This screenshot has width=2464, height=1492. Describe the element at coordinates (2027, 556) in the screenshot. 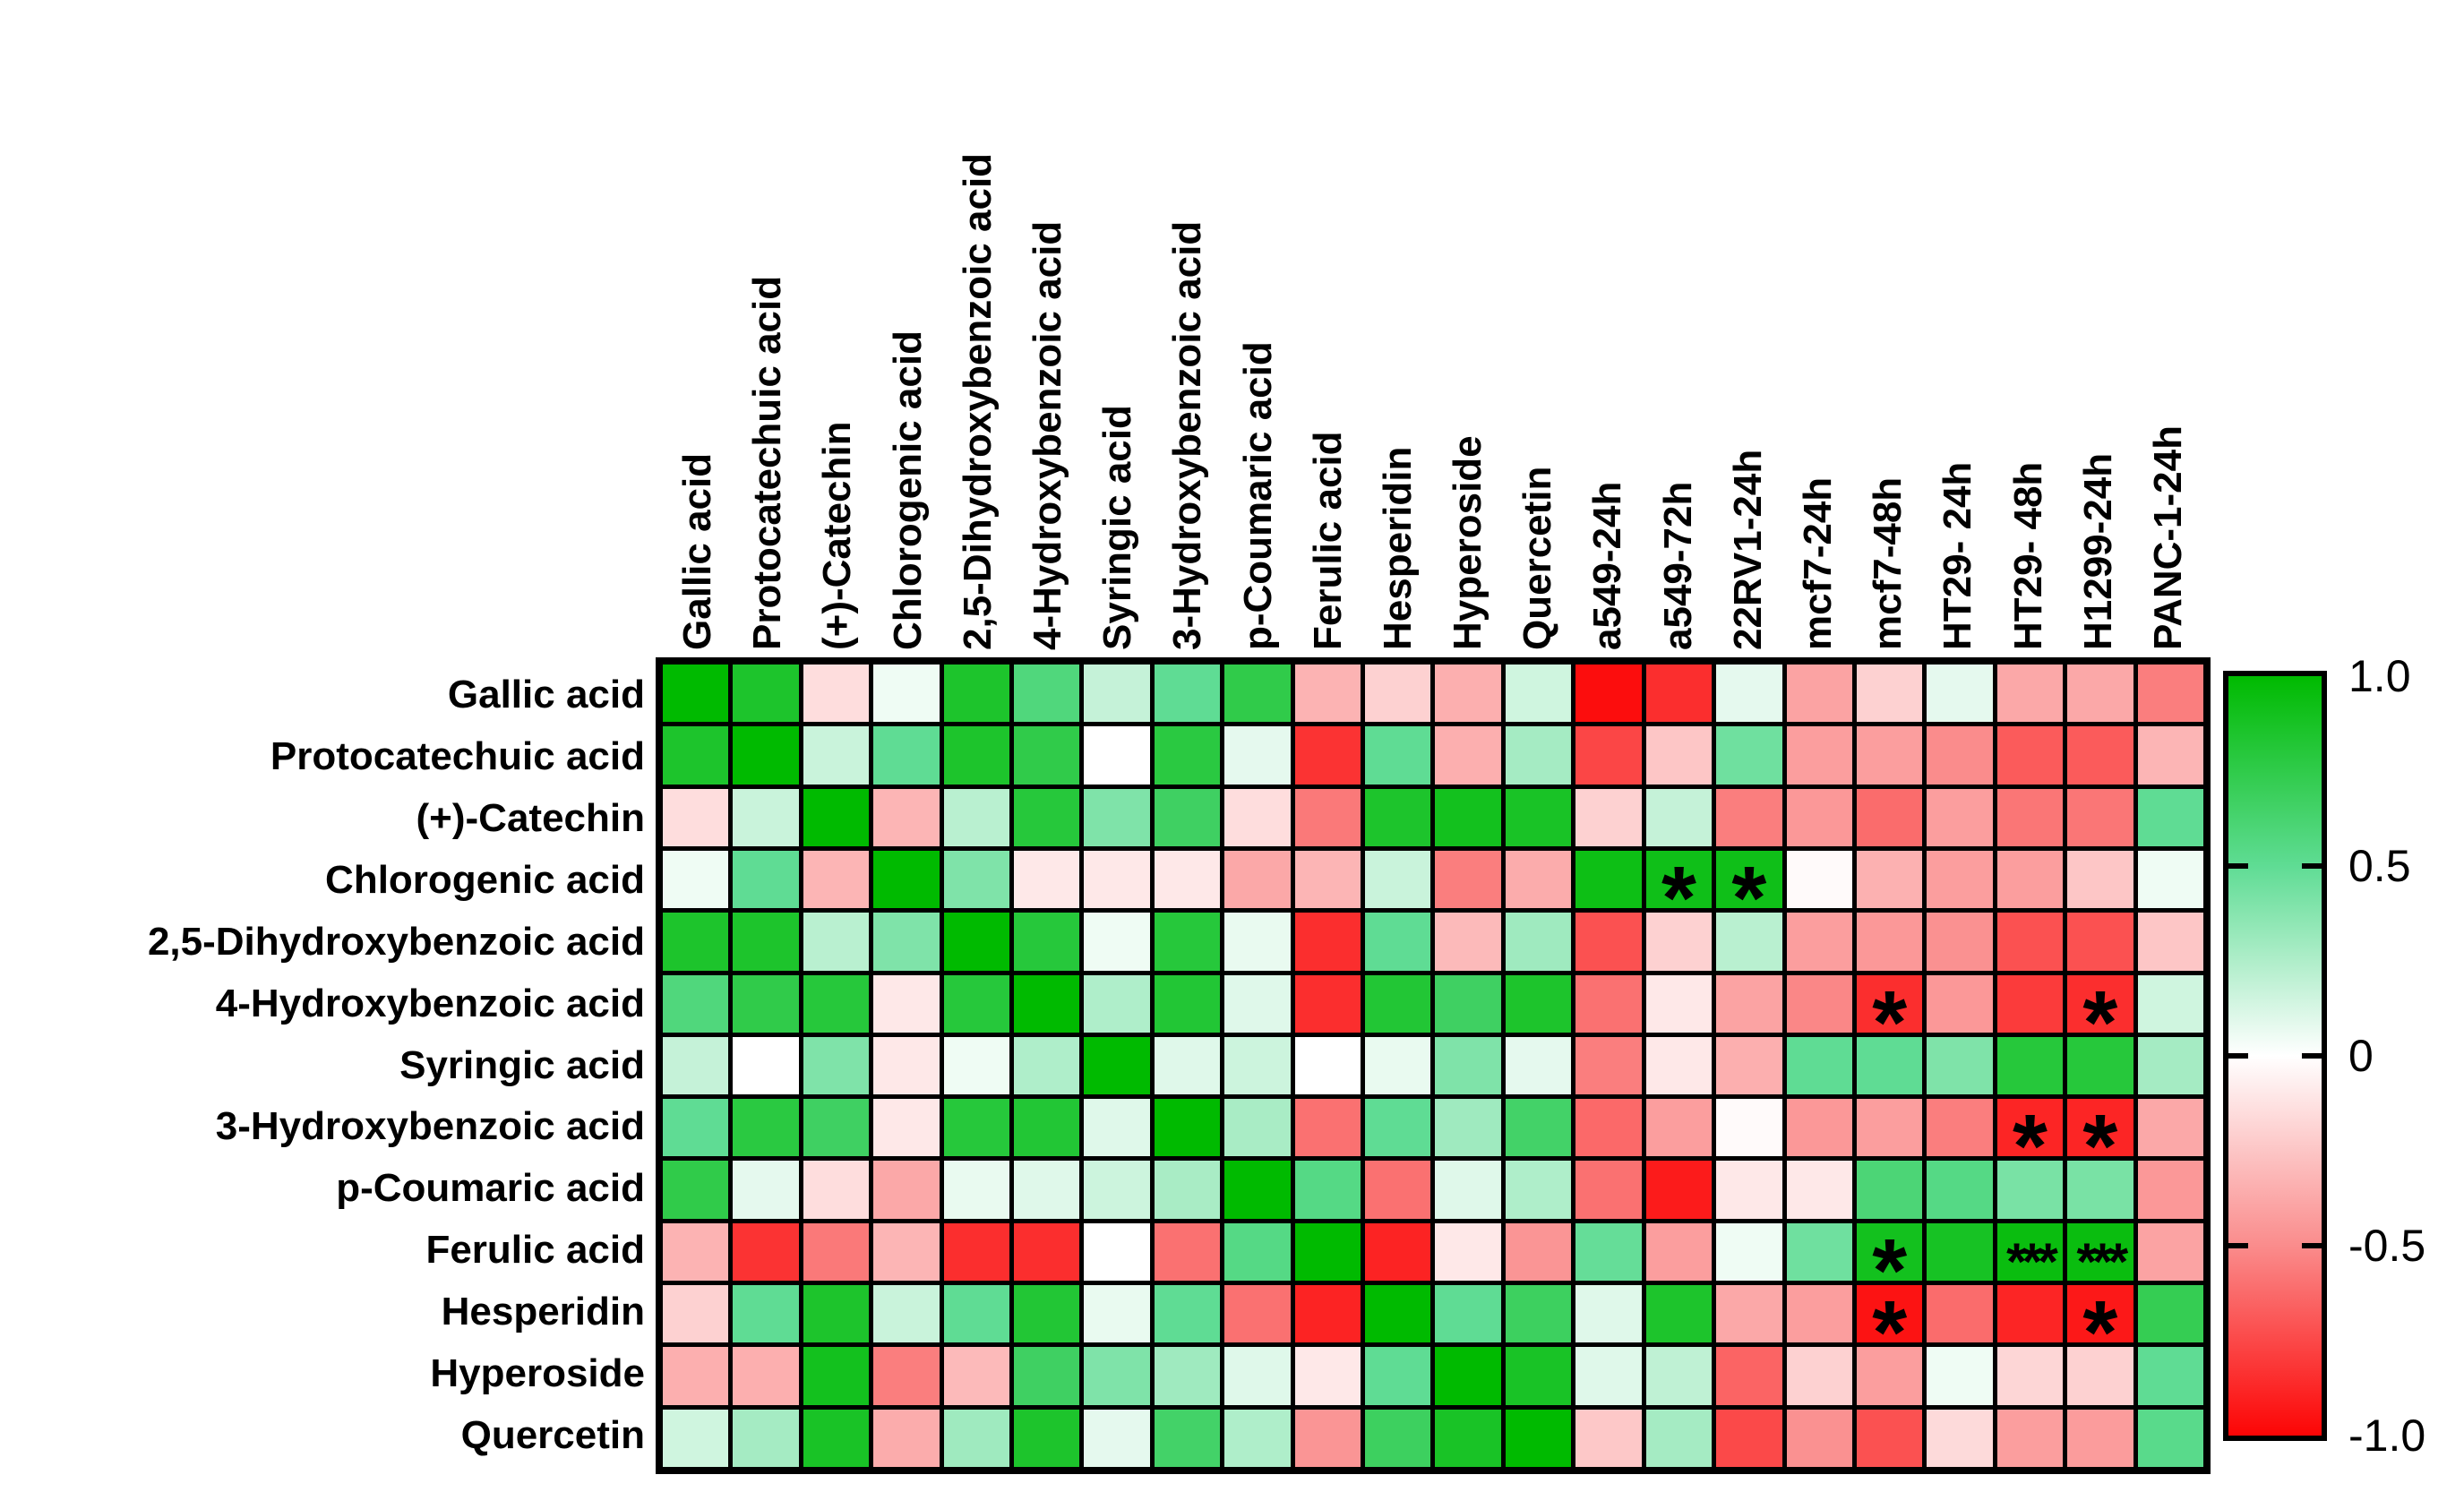

I see `column-label: HT29- 48h` at that location.